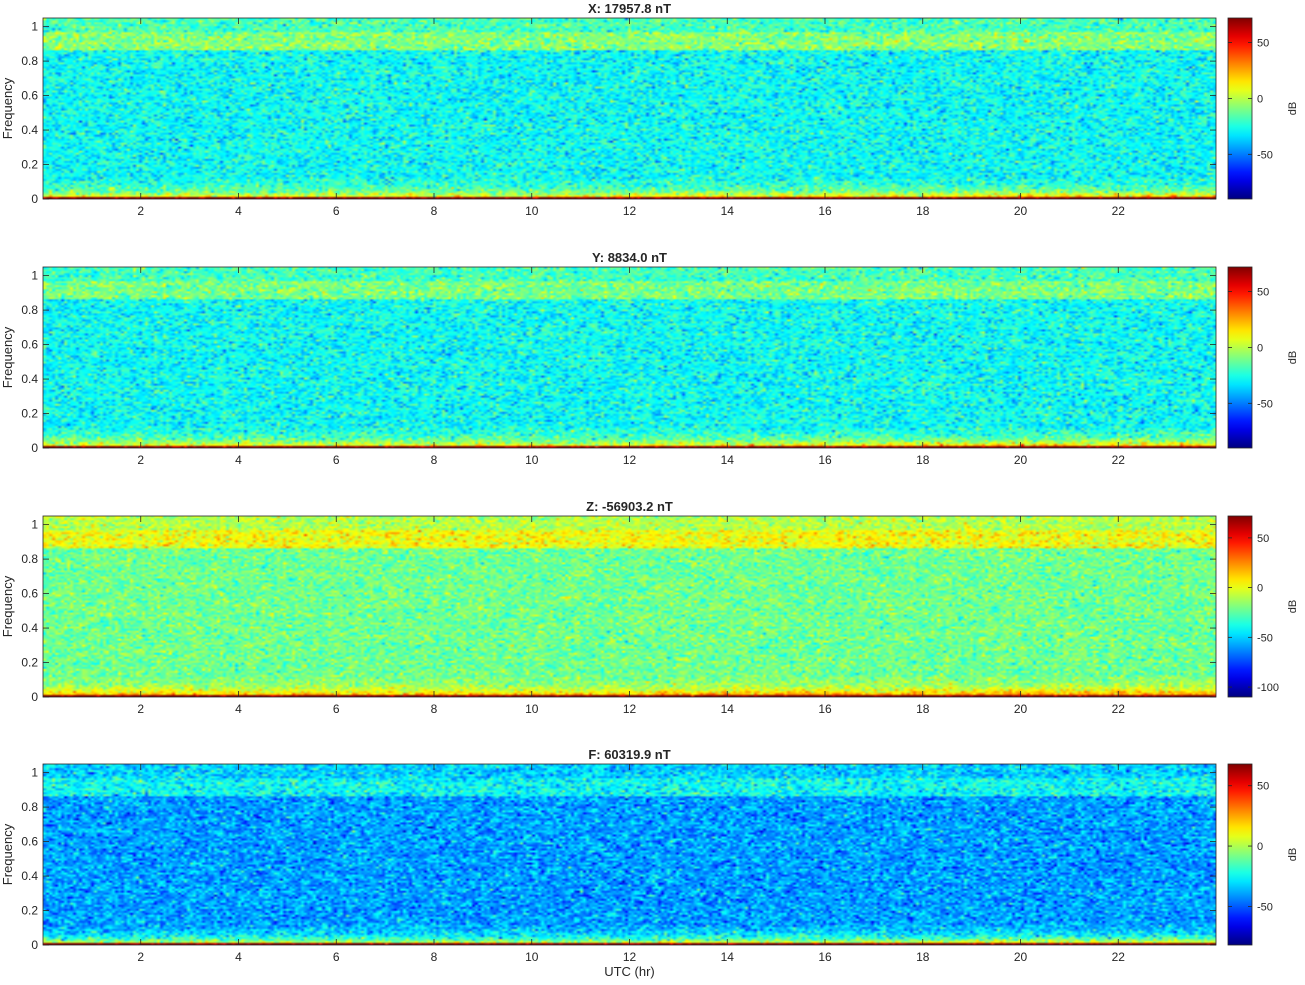 This screenshot has width=1305, height=985. Describe the element at coordinates (629, 971) in the screenshot. I see `x-axis-label: UTC (hr)` at that location.